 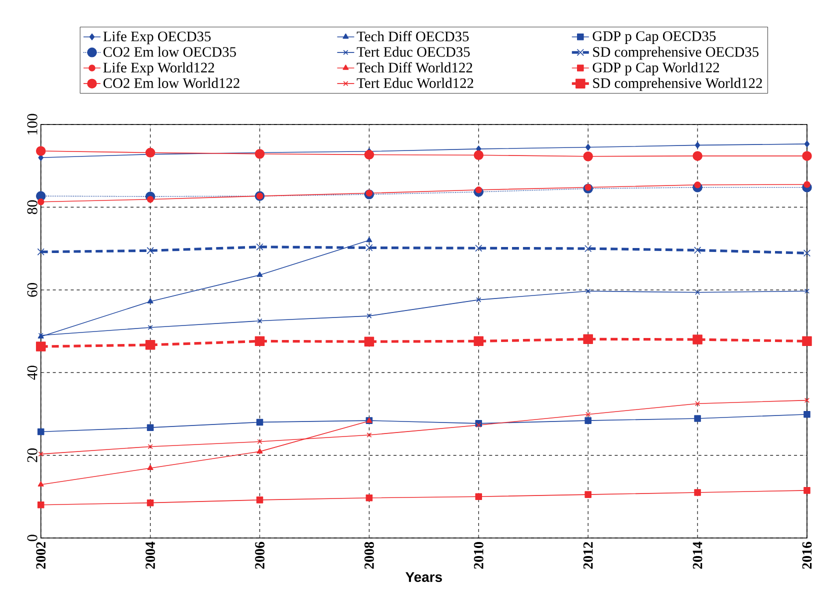 I want to click on legend-label: Tert Educ World122, so click(x=415, y=83).